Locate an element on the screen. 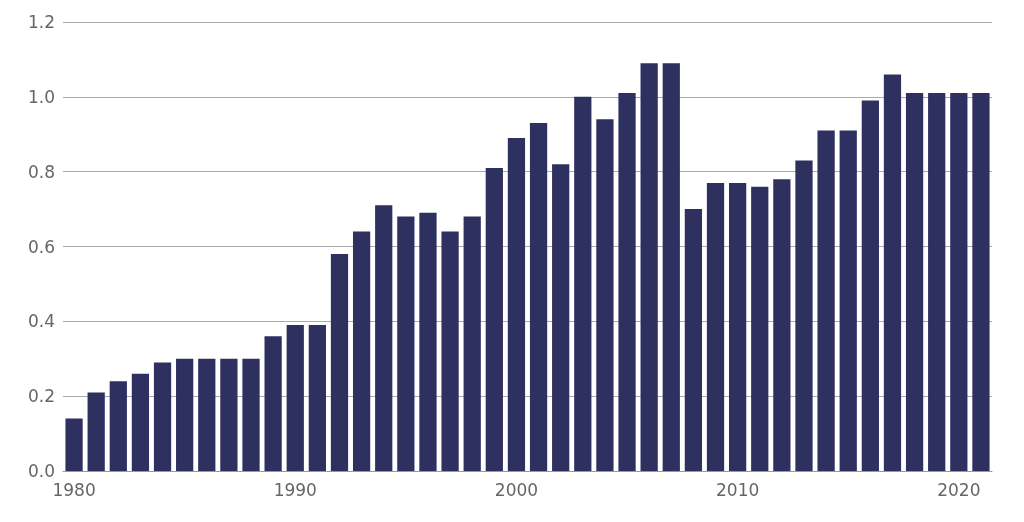 This screenshot has width=1024, height=522. y-tick-label: 1.2 is located at coordinates (41, 22).